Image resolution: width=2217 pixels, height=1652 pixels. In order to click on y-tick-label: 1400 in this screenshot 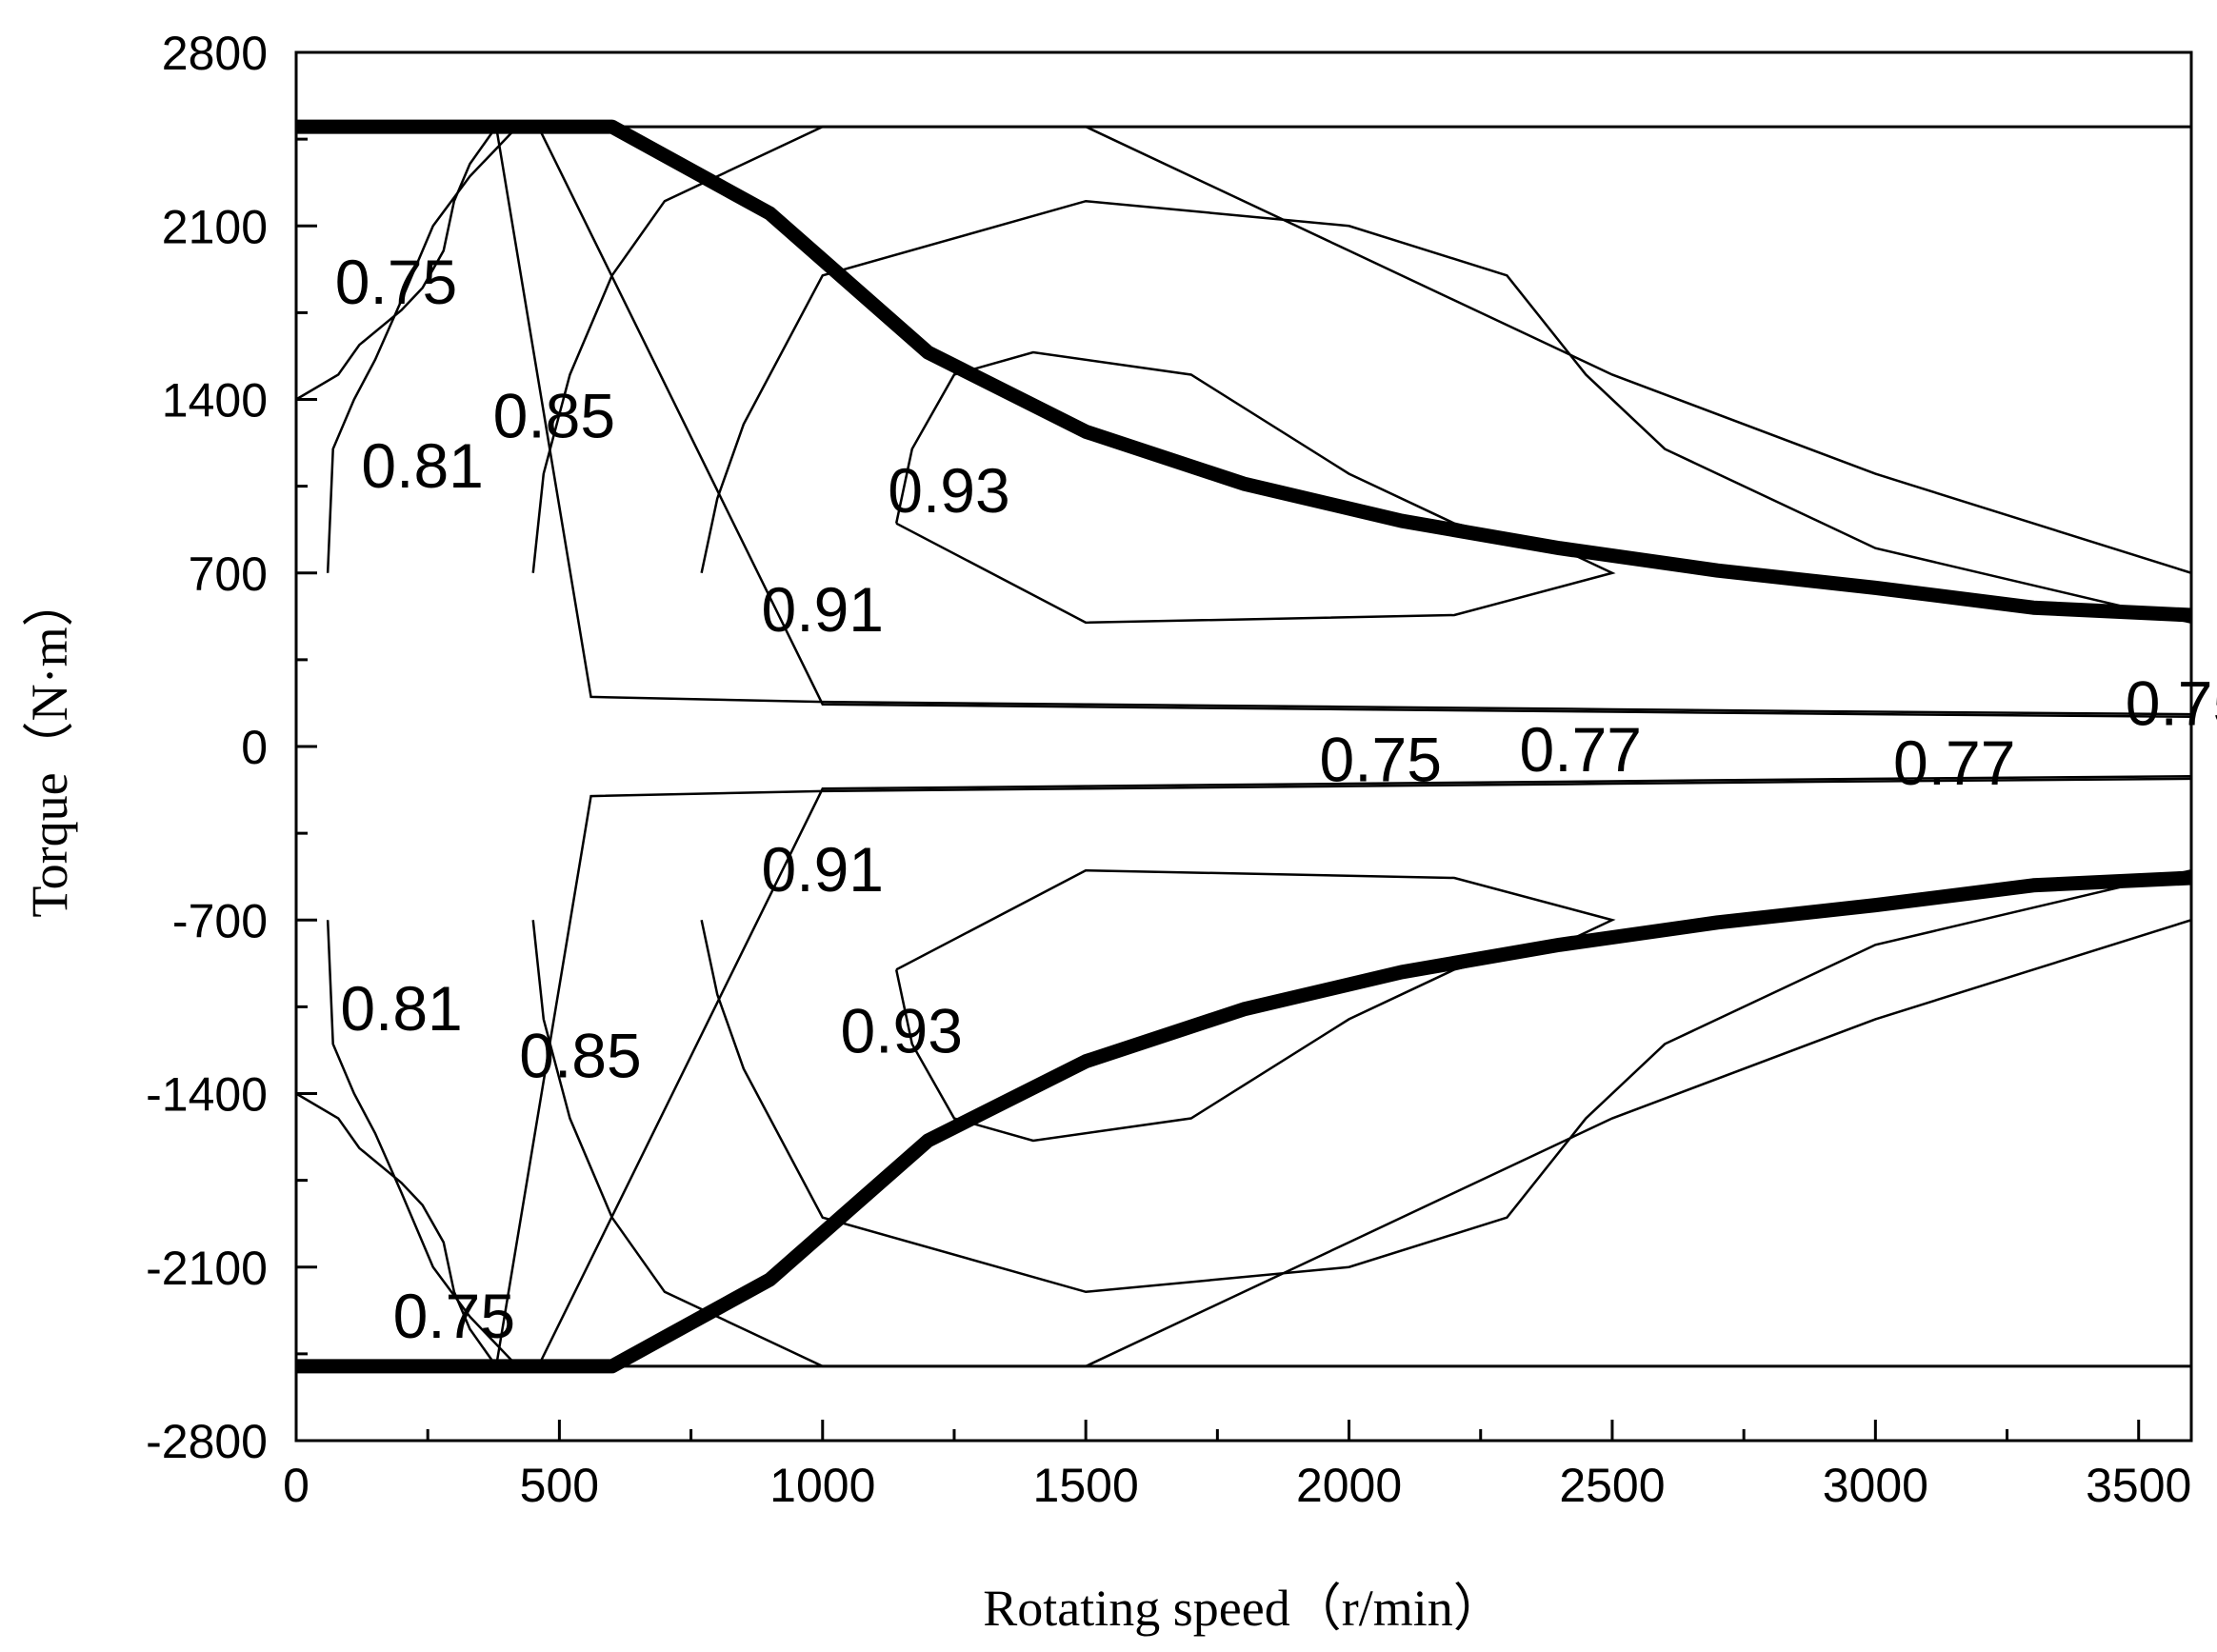, I will do `click(215, 401)`.